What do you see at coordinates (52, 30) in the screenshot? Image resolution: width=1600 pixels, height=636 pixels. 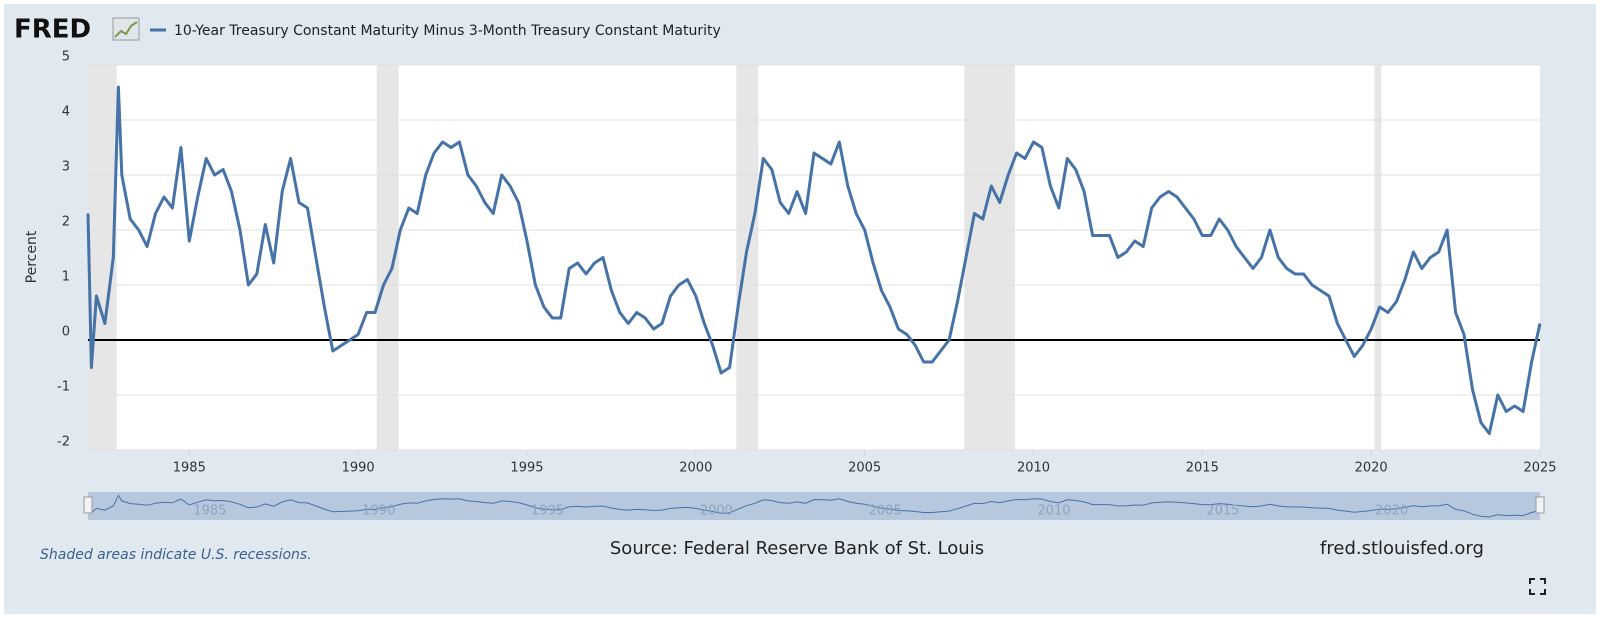 I see `logo: FRED` at bounding box center [52, 30].